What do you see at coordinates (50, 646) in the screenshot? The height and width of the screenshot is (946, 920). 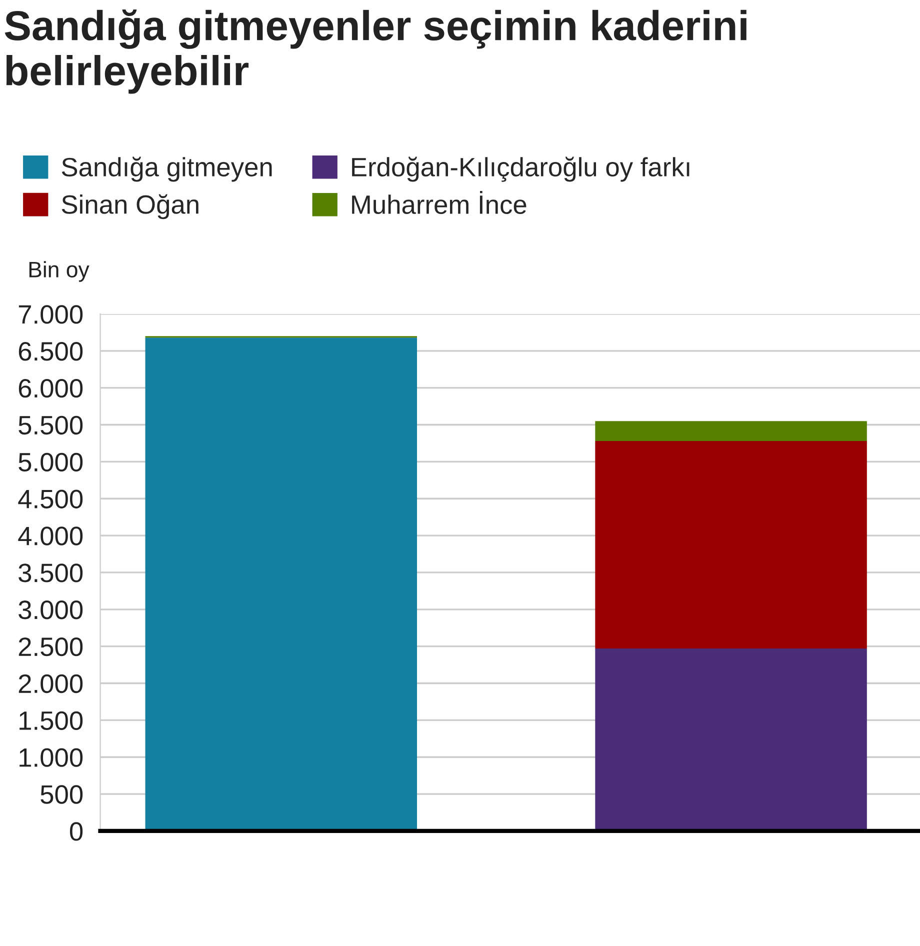 I see `y-tick-label: 2.500` at bounding box center [50, 646].